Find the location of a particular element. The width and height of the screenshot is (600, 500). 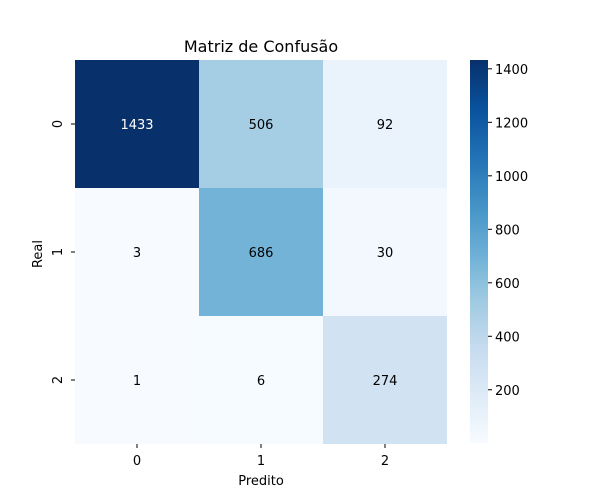

cell-value-1-1: 686 is located at coordinates (261, 253).